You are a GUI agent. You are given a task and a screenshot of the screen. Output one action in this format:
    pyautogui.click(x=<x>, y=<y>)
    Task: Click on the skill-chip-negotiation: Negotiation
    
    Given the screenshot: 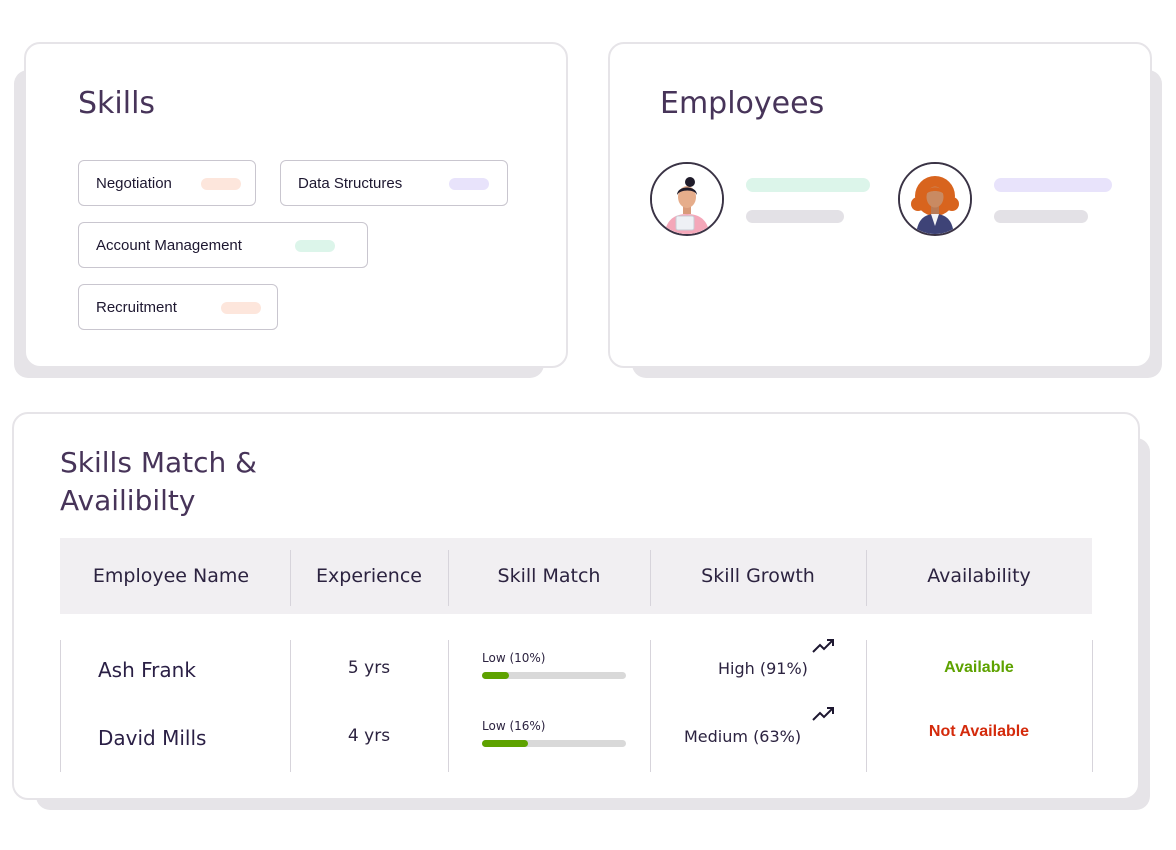 What is the action you would take?
    pyautogui.click(x=167, y=183)
    